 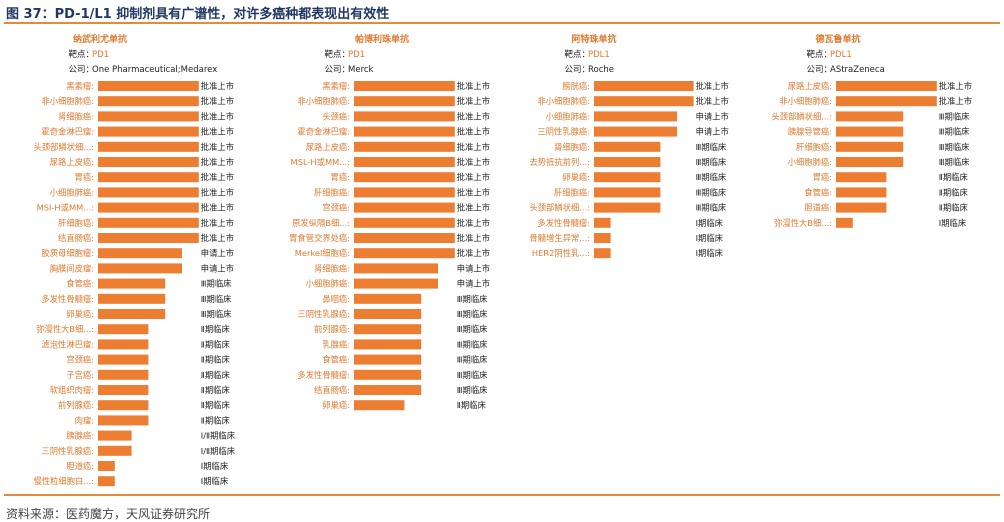 I want to click on chart-title: 德瓦鲁单抗, so click(x=837, y=39).